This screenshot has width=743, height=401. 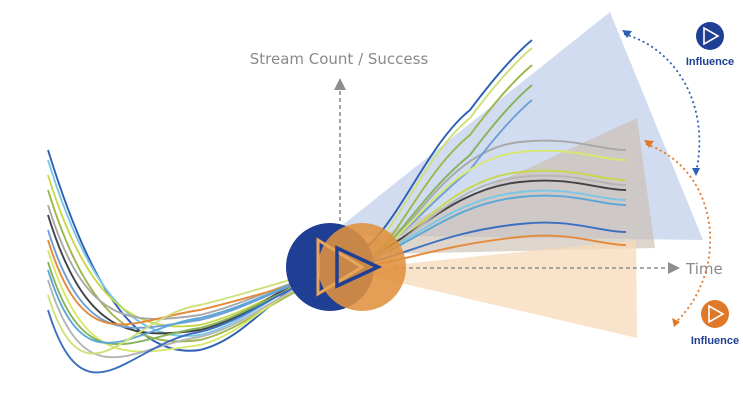 What do you see at coordinates (676, 322) in the screenshot?
I see `arrowhead-orange-end` at bounding box center [676, 322].